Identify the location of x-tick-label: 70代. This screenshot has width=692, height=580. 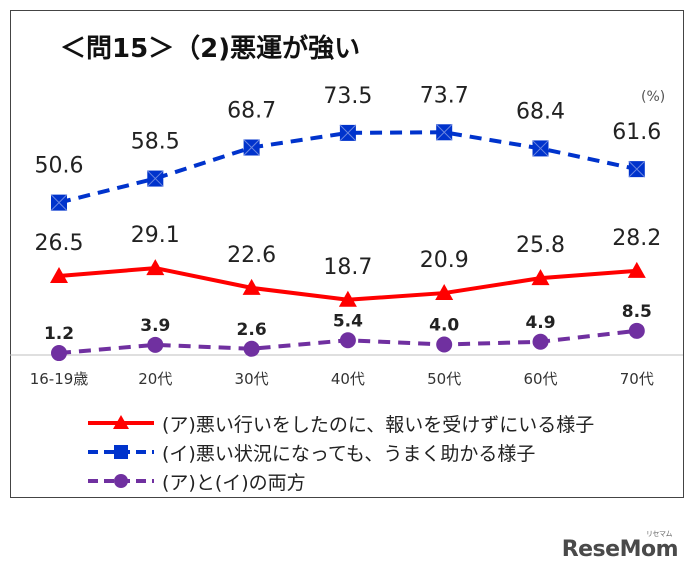
(637, 379).